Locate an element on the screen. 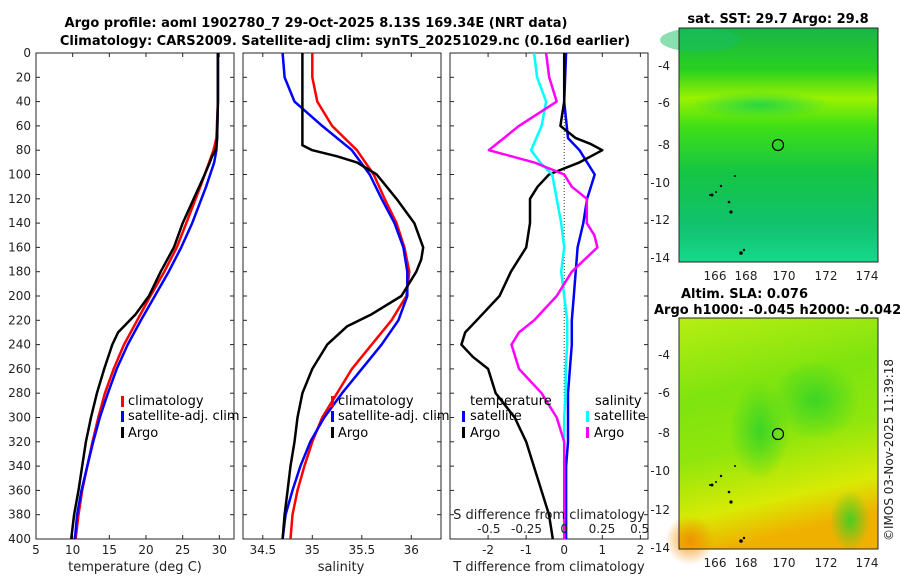 This screenshot has height=580, width=900. depth-tick-label: 100 is located at coordinates (19, 175).